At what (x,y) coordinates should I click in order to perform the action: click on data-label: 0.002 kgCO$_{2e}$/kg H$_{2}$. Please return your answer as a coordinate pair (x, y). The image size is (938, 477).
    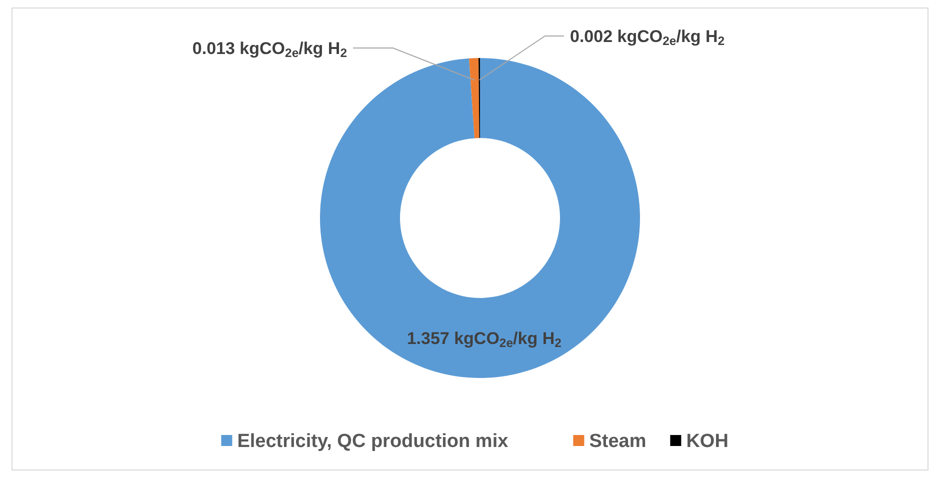
    Looking at the image, I should click on (647, 37).